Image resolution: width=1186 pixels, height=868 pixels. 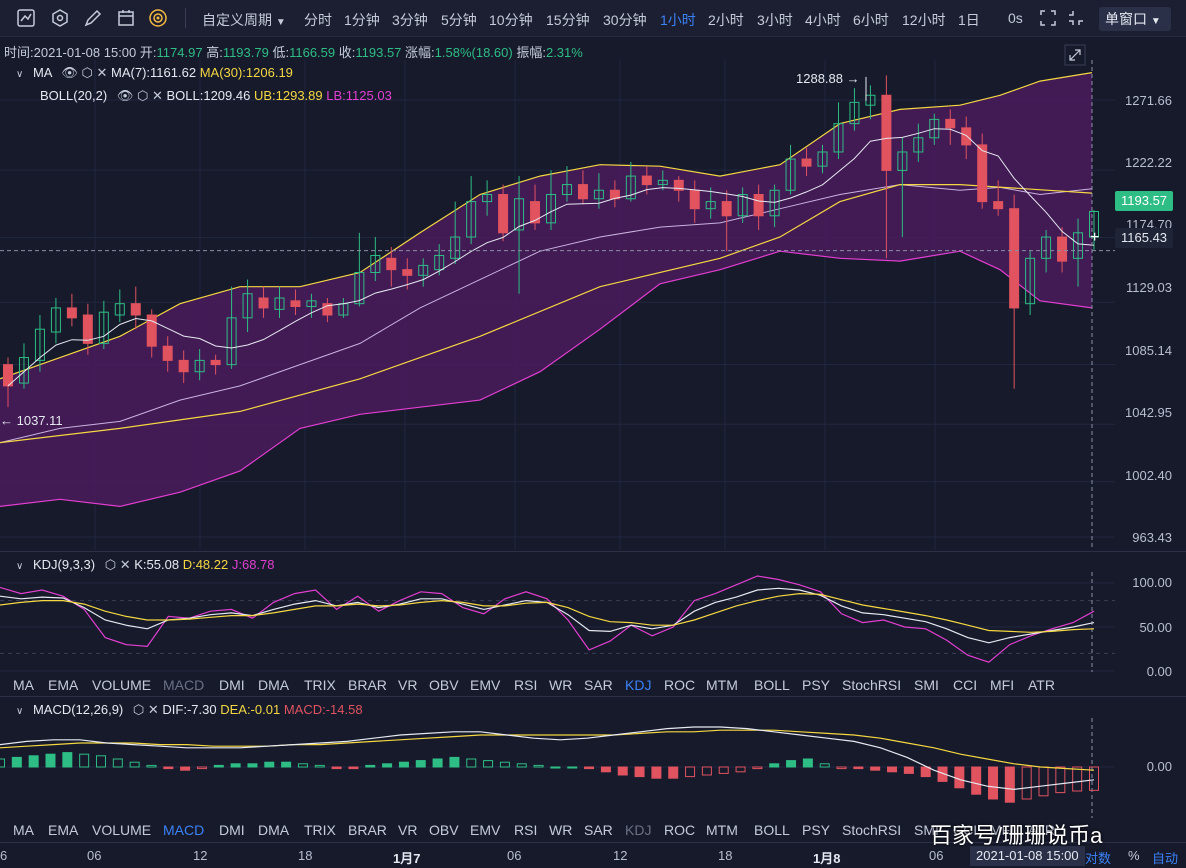 What do you see at coordinates (1135, 19) in the screenshot?
I see `window-mode-dropdown: 单窗口 ▼` at bounding box center [1135, 19].